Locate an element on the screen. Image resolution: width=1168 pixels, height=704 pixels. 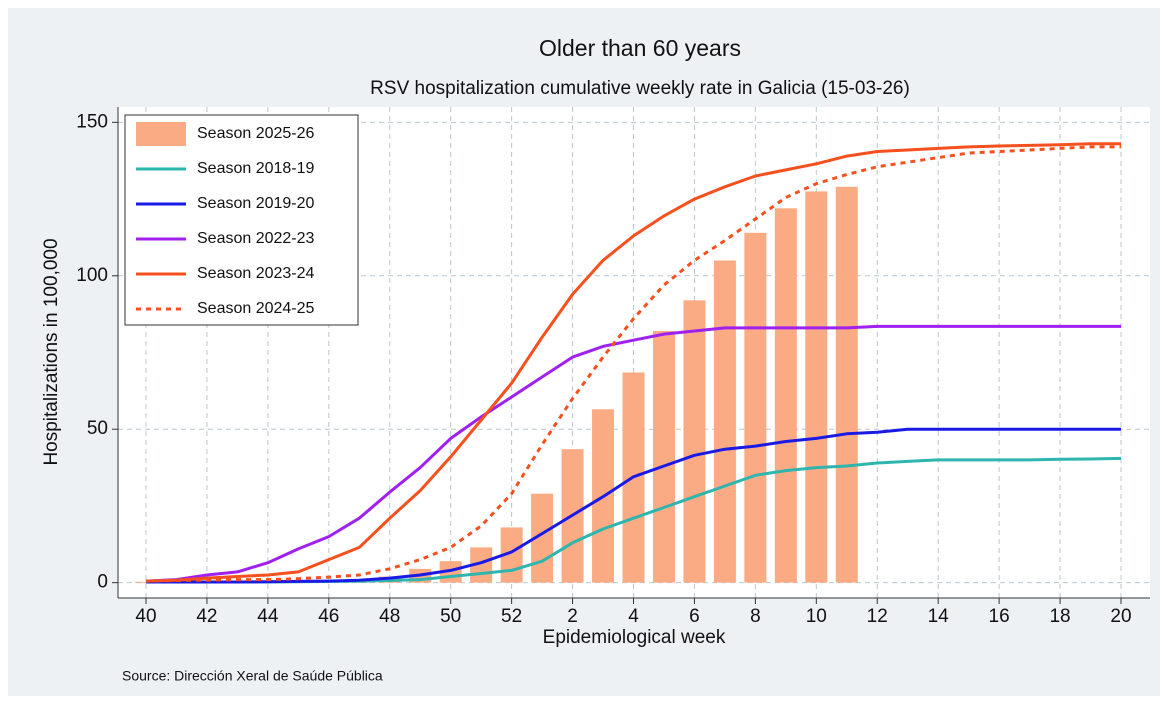
x-tick-label: 18 is located at coordinates (1059, 616).